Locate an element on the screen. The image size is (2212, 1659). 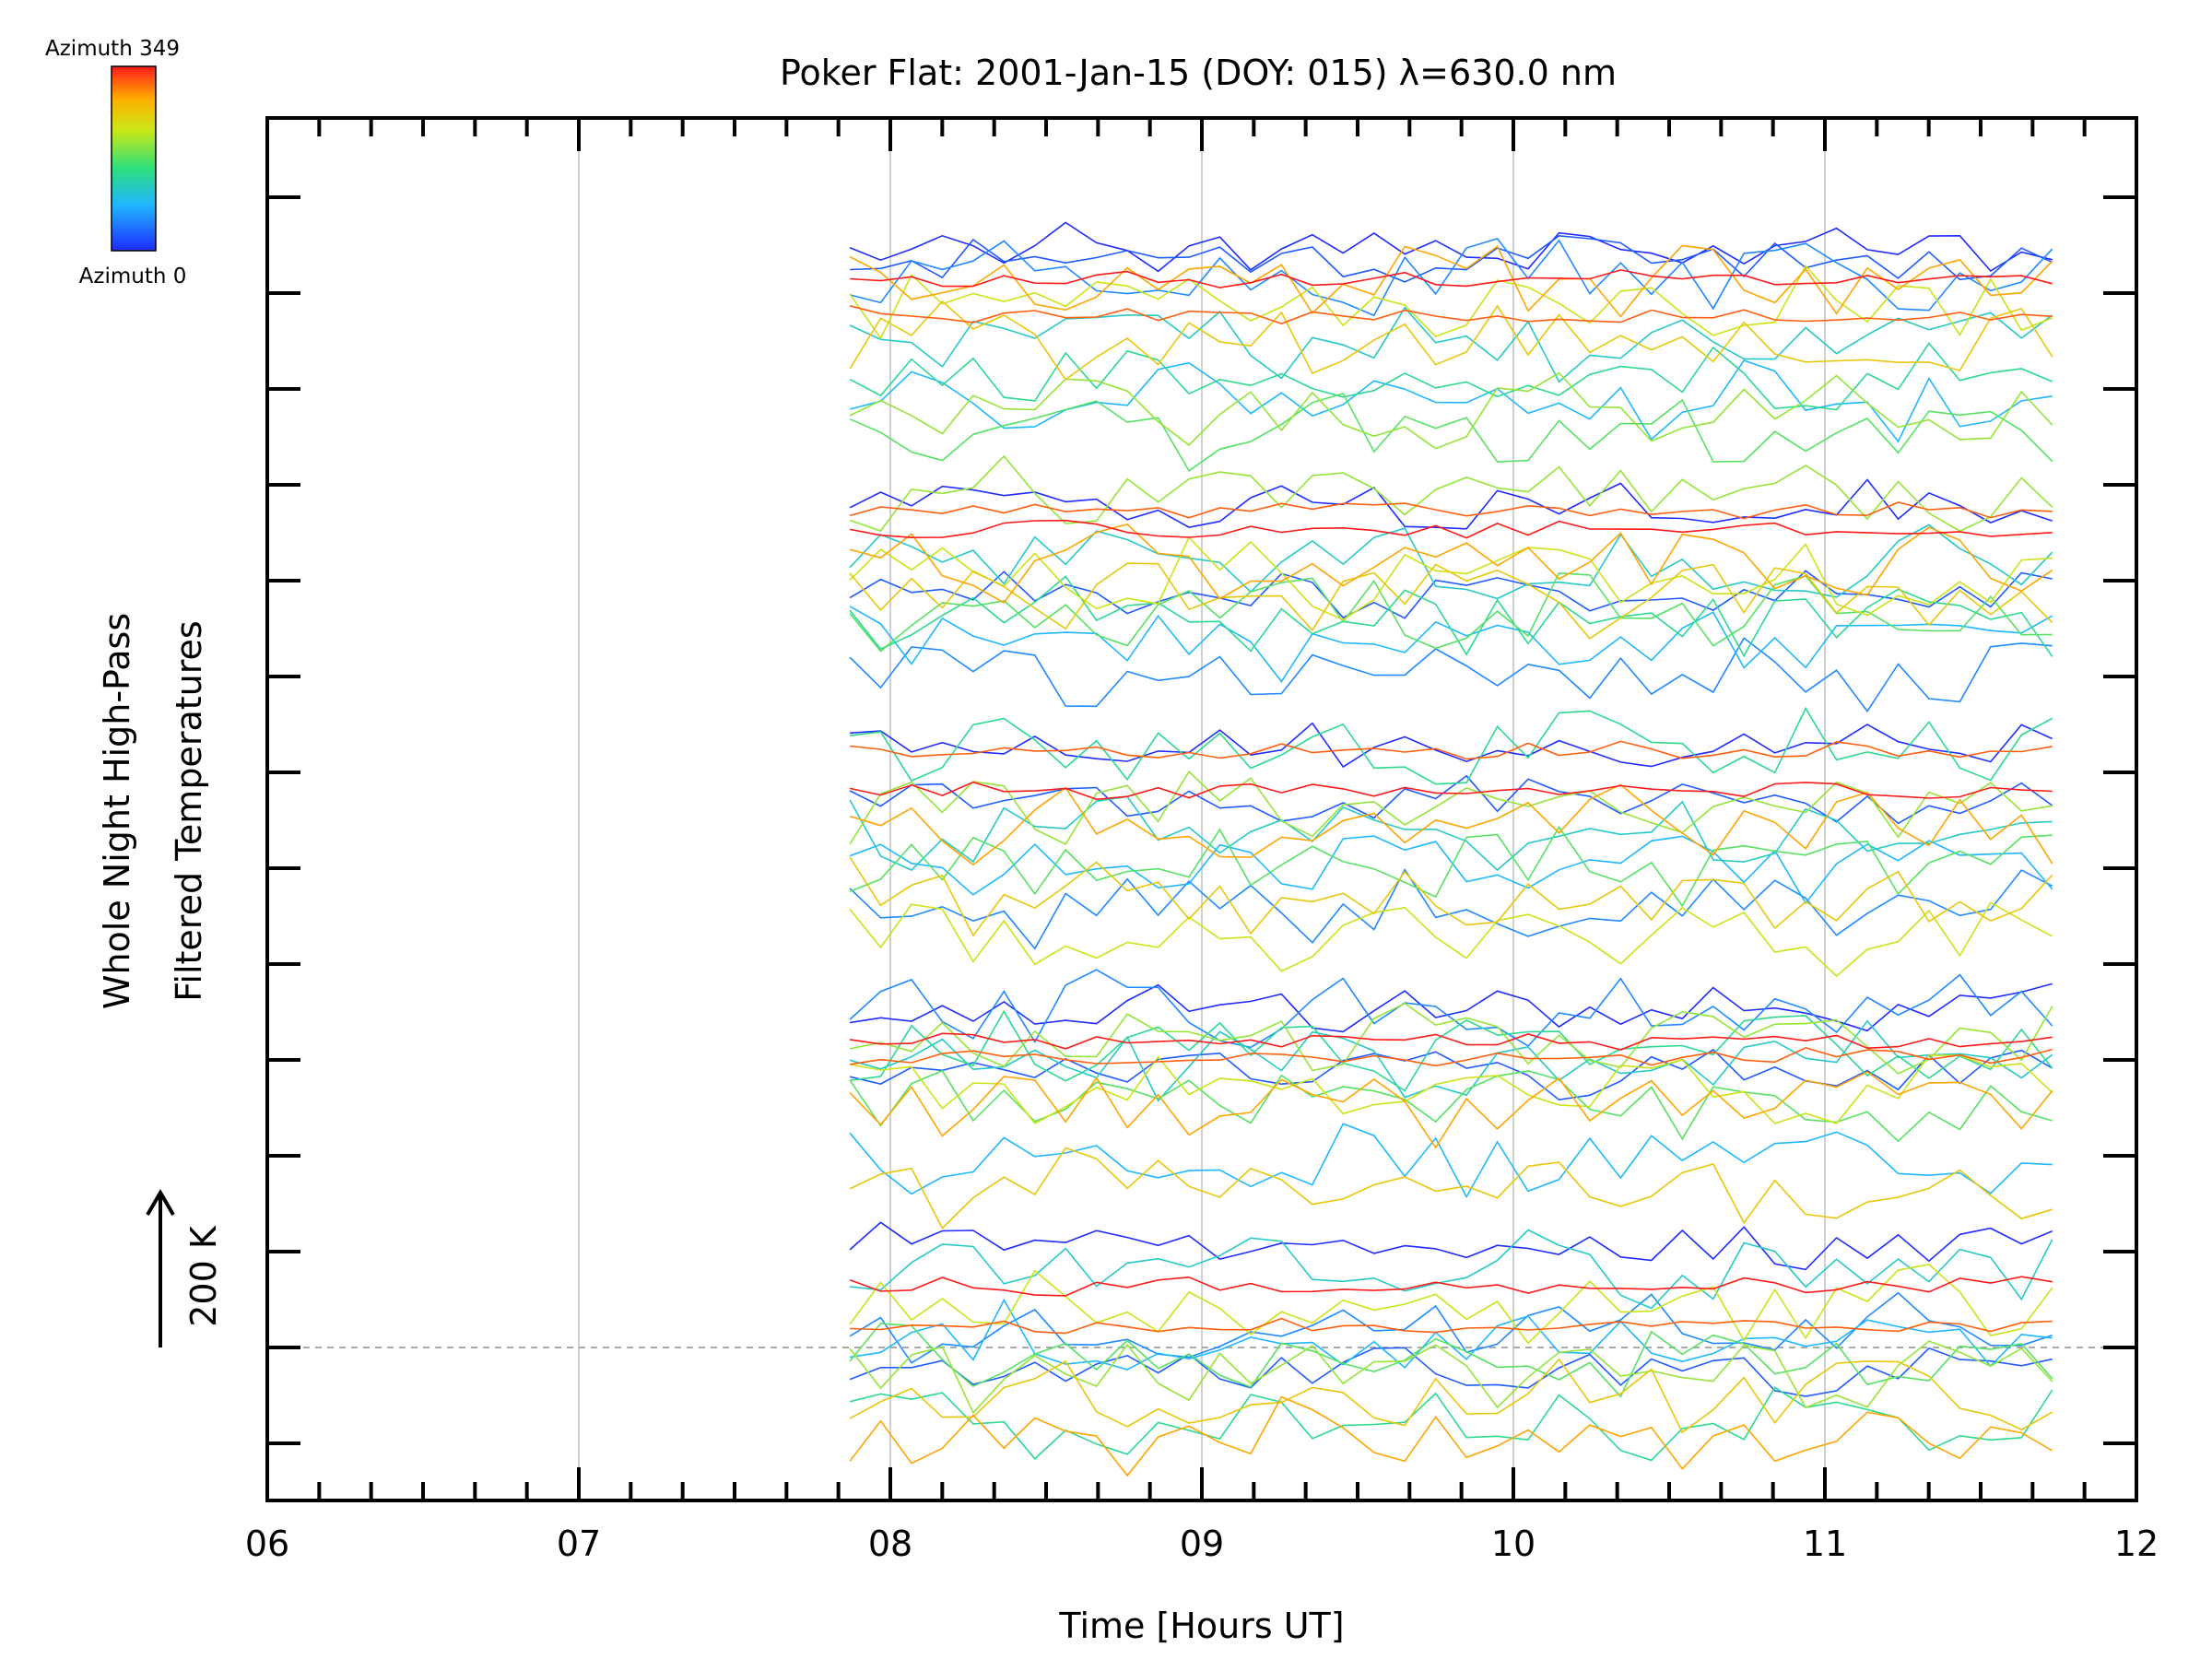
x-tick-label: 06 is located at coordinates (267, 1544).